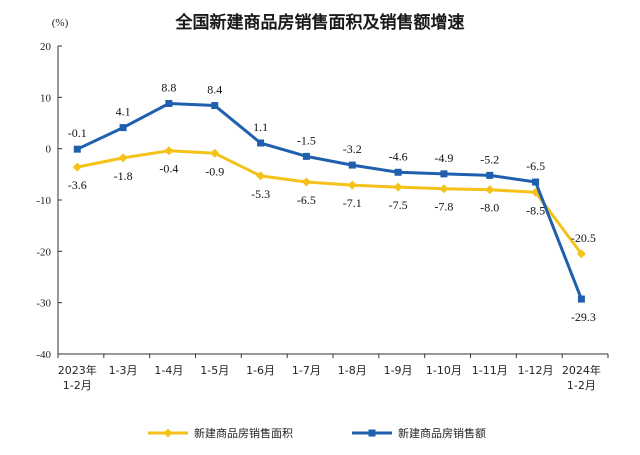 This screenshot has width=640, height=455. I want to click on data-label: -7.1, so click(352, 203).